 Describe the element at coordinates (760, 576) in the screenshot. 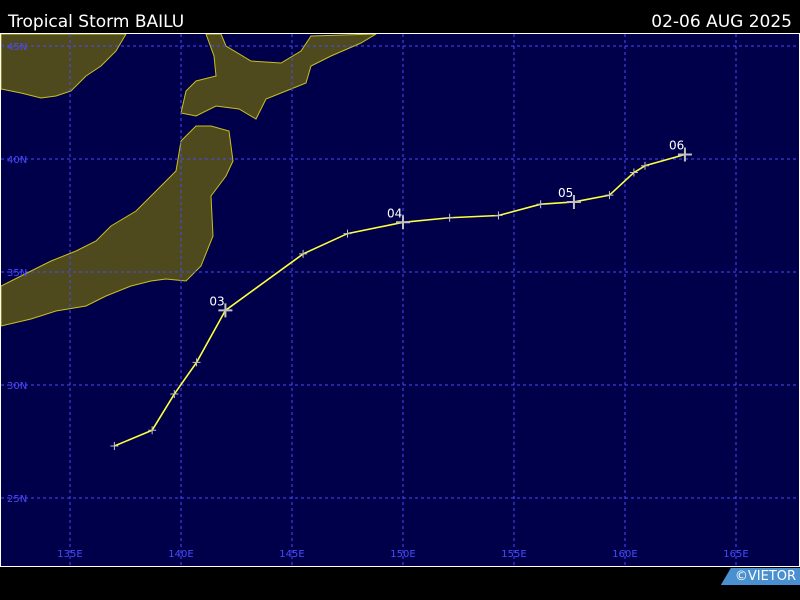

I see `credit-badge: ©VIETOR` at that location.